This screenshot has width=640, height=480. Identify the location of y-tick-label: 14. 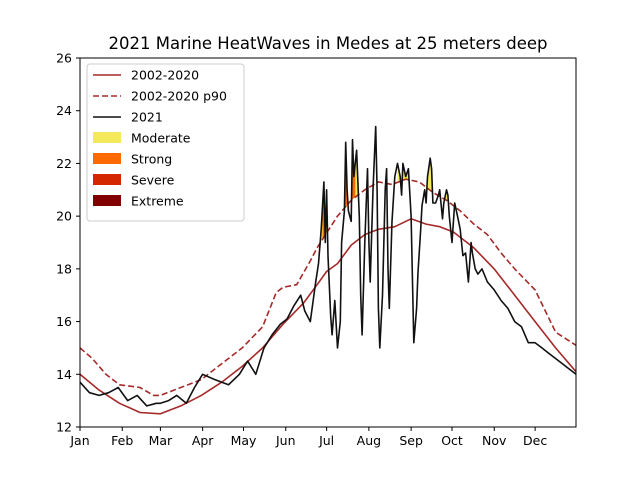
(64, 374).